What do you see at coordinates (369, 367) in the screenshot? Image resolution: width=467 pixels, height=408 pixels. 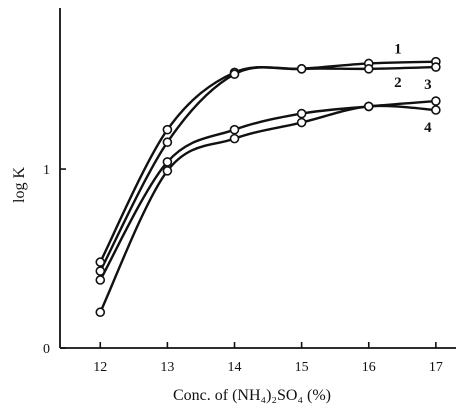 I see `x-tick-label: 16` at bounding box center [369, 367].